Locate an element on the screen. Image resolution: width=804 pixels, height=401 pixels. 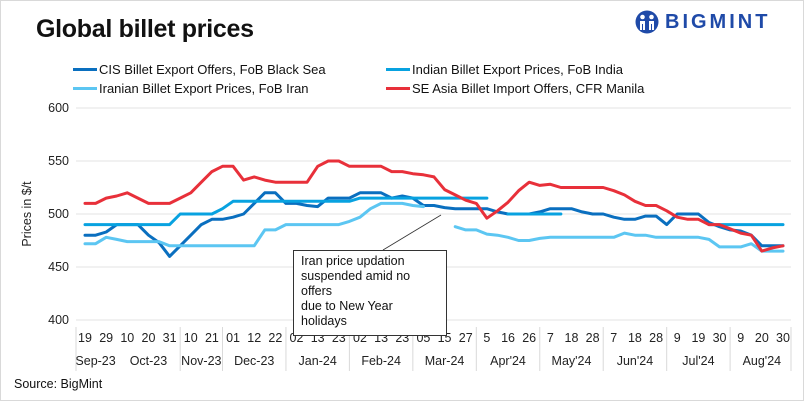
x-tick-label: 12 is located at coordinates (254, 338).